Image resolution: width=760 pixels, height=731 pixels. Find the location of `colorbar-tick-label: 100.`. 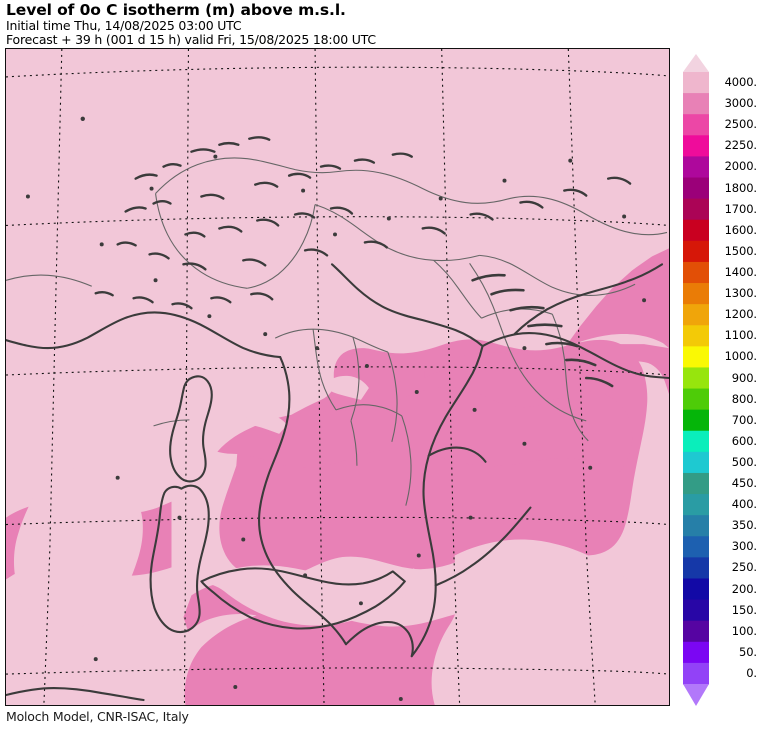

colorbar-tick-label: 100. is located at coordinates (744, 630).